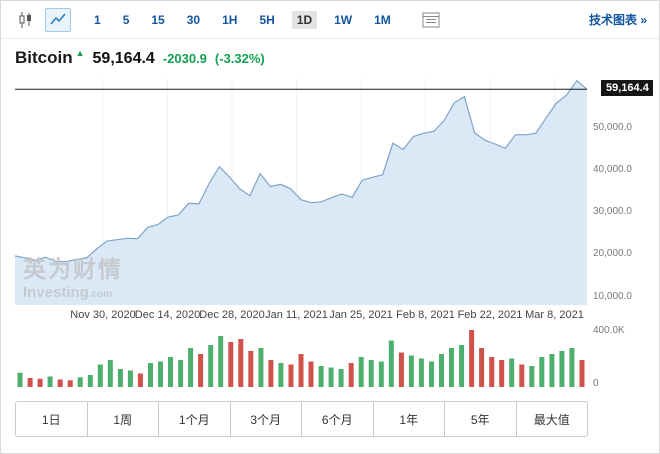 The width and height of the screenshot is (660, 454). Describe the element at coordinates (425, 315) in the screenshot. I see `x-axis-label: Feb 8, 2021` at that location.